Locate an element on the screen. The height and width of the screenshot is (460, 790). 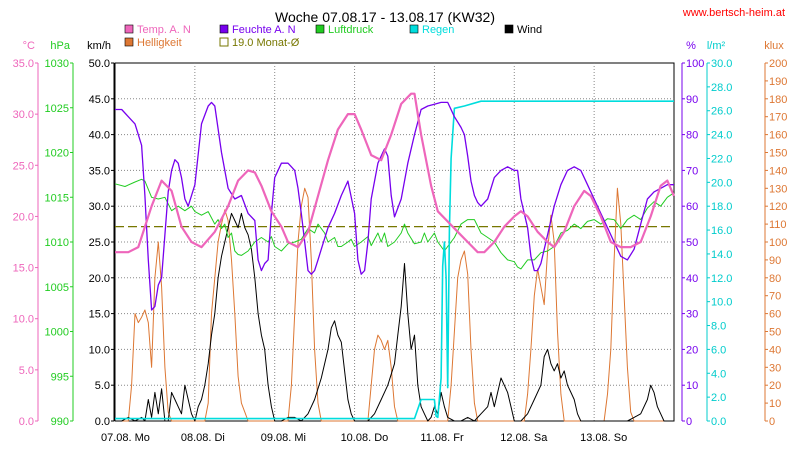
legend-item-wind: Wind is located at coordinates (523, 30).